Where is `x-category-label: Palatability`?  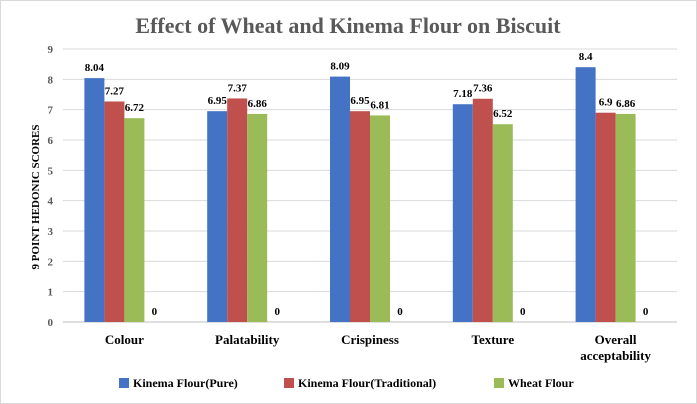 x-category-label: Palatability is located at coordinates (247, 339).